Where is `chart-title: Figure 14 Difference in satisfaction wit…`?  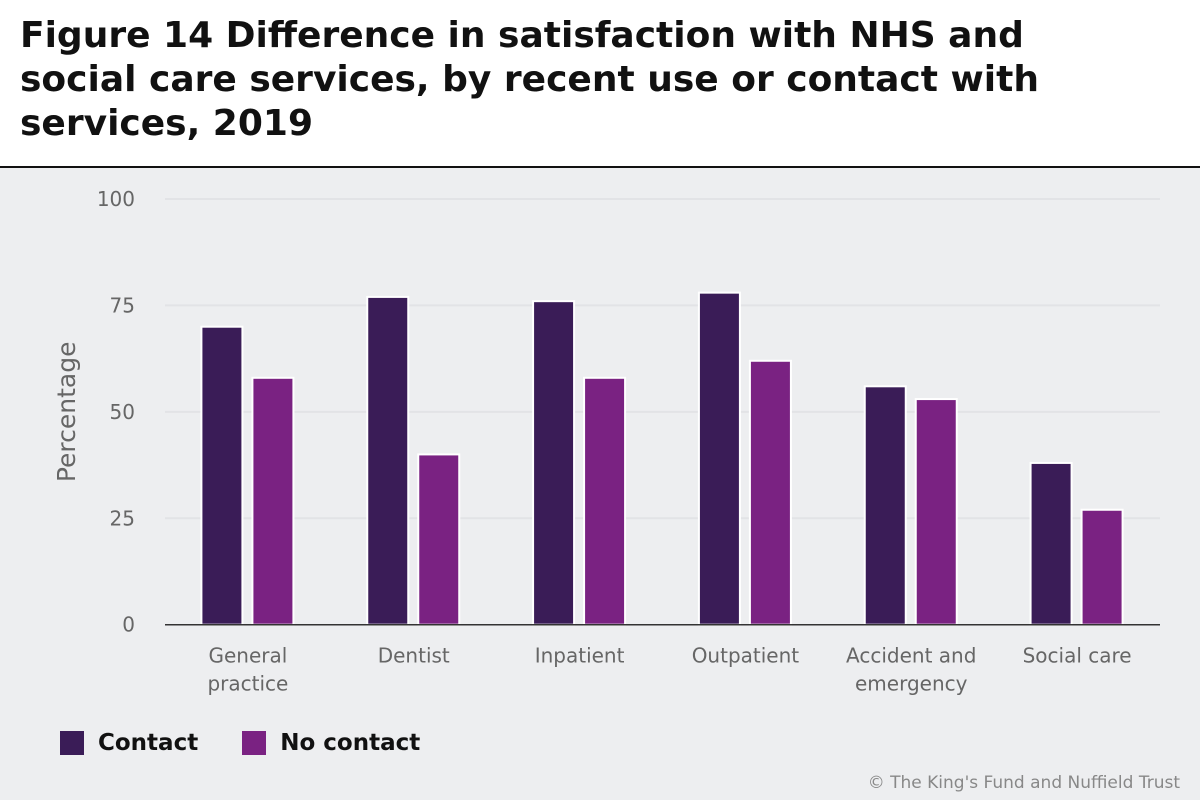 chart-title: Figure 14 Difference in satisfaction wit… is located at coordinates (529, 79).